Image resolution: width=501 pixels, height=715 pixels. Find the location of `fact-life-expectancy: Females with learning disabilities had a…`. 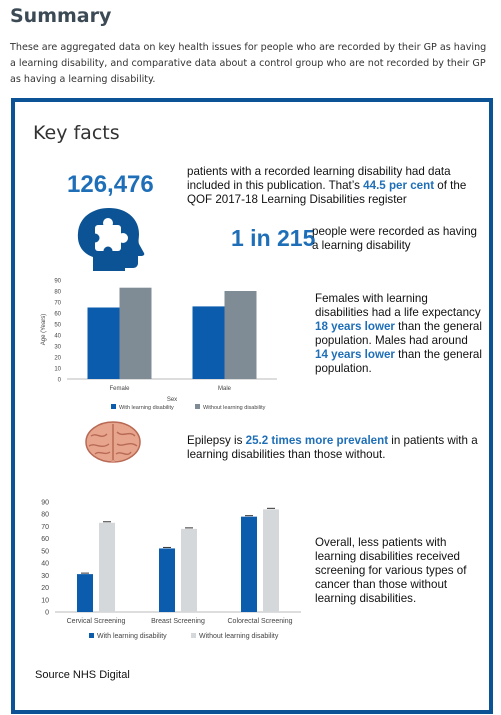

fact-life-expectancy: Females with learning disabilities had a… is located at coordinates (399, 334).